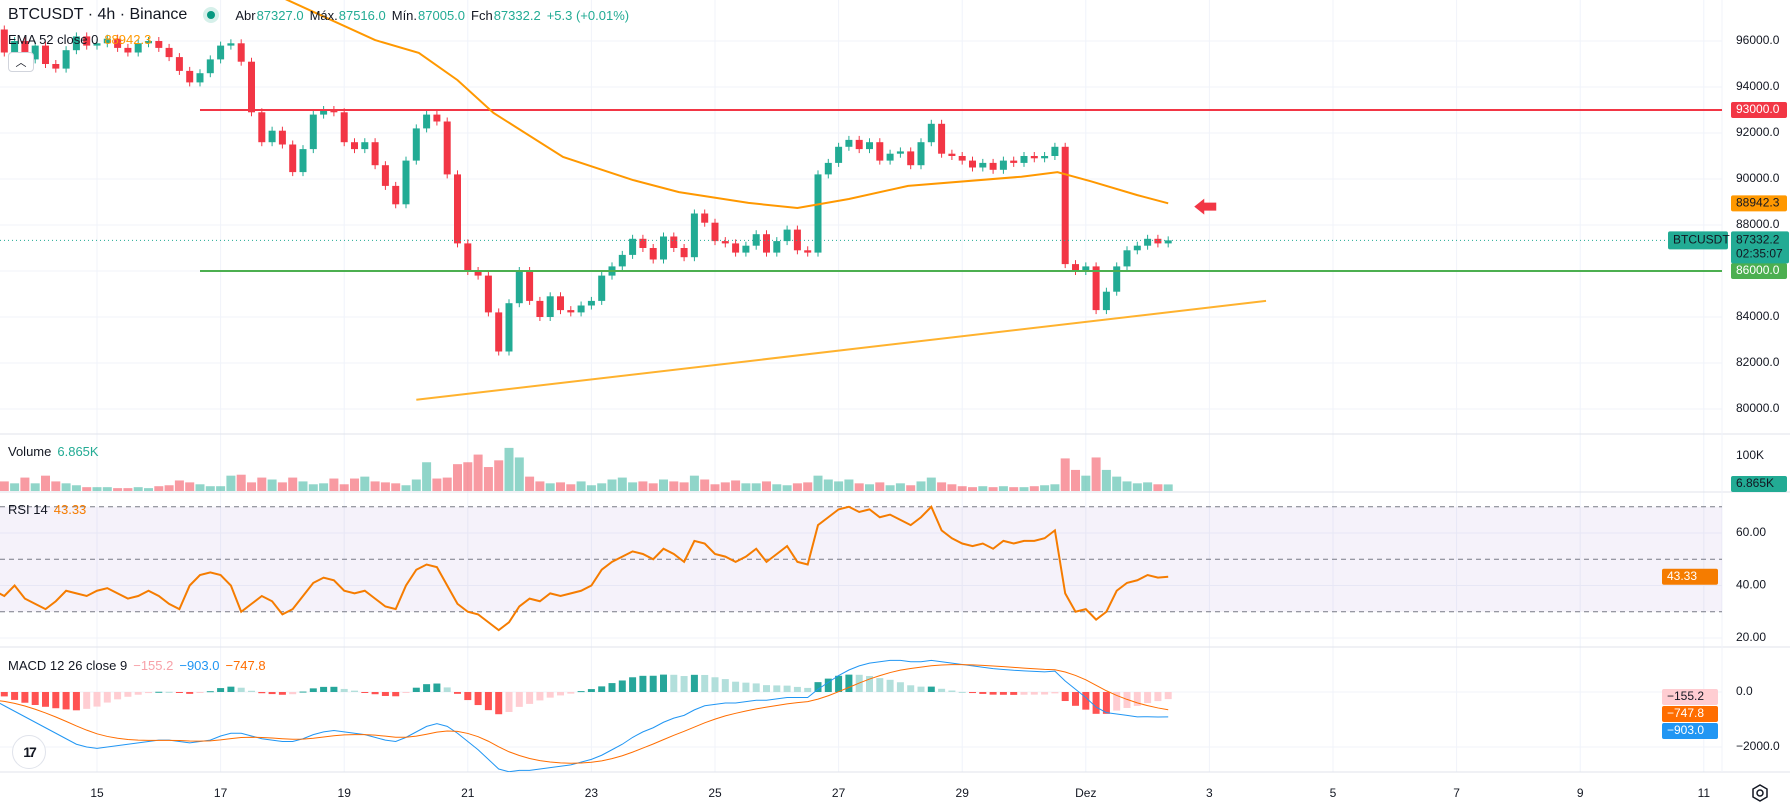 The image size is (1790, 803). What do you see at coordinates (1704, 793) in the screenshot?
I see `time-axis-label: 11` at bounding box center [1704, 793].